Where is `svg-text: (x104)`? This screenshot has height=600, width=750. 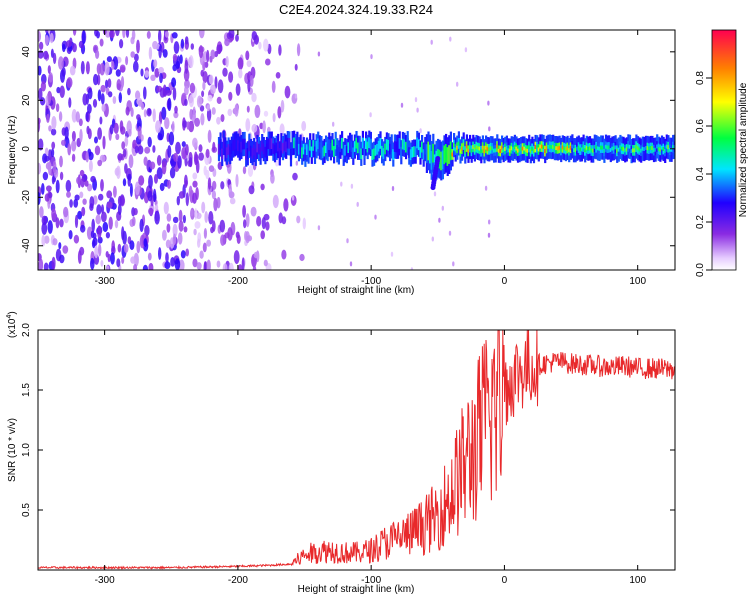
svg-text: (x104) is located at coordinates (12, 324).